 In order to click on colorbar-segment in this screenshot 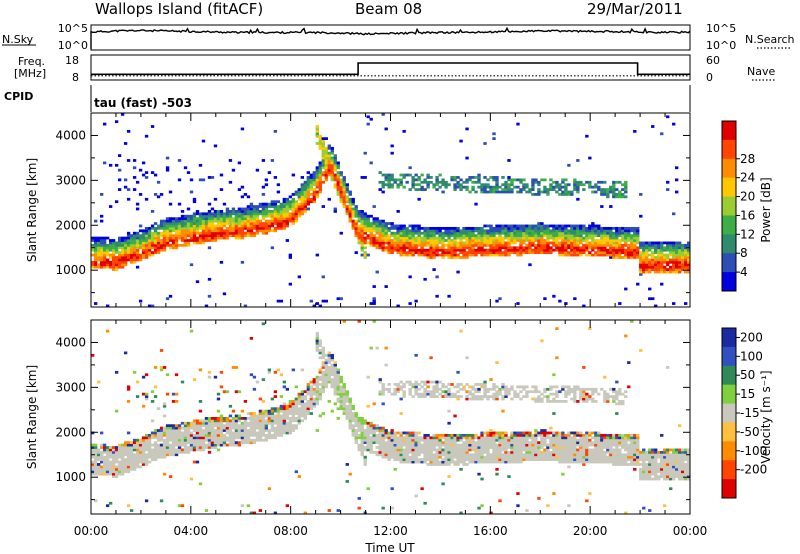, I will do `click(729, 131)`.